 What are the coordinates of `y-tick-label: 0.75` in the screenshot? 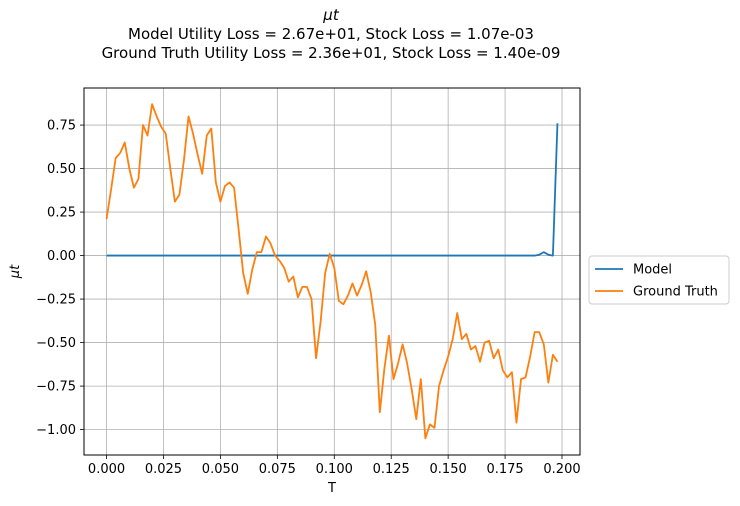 It's located at (61, 126).